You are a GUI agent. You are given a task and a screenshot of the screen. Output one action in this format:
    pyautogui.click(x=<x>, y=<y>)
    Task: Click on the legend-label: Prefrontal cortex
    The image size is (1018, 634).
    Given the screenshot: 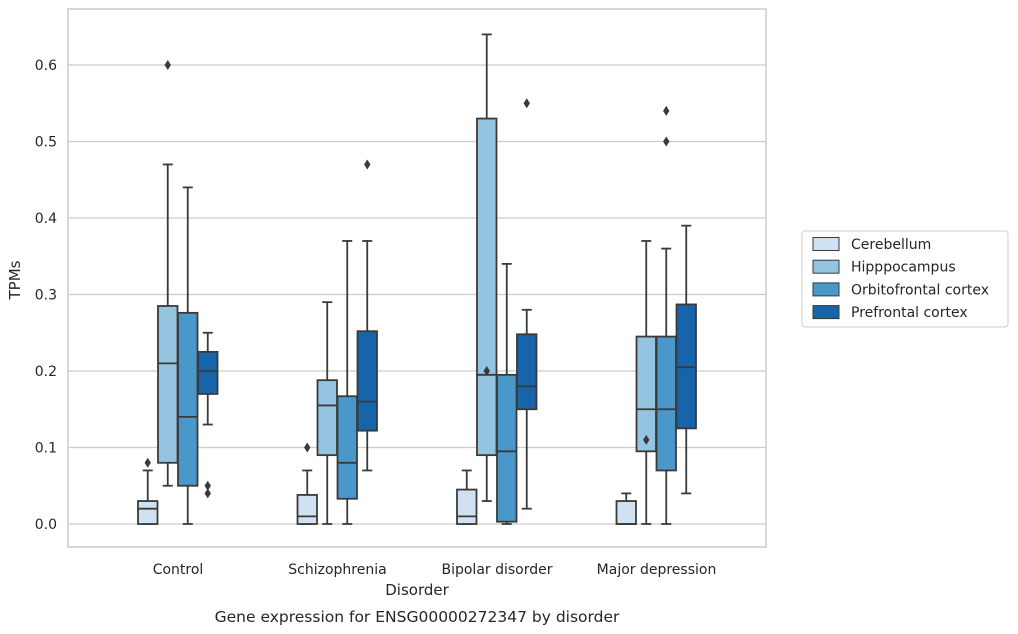 What is the action you would take?
    pyautogui.click(x=909, y=313)
    